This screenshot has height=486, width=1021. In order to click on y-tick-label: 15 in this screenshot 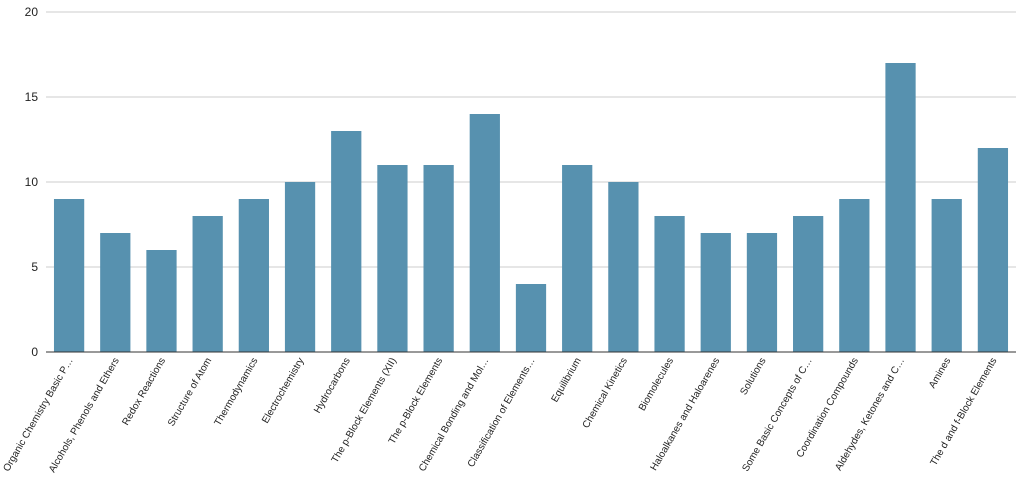, I will do `click(32, 97)`.